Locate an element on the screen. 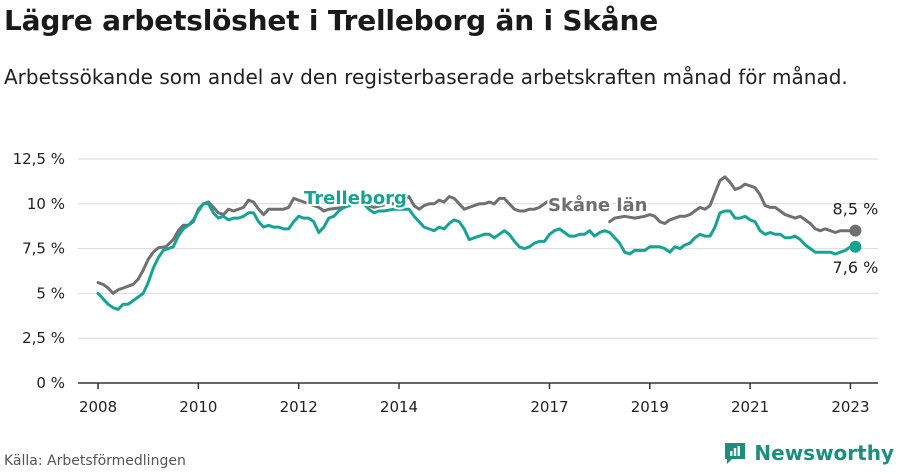 This screenshot has width=900, height=474. skane-series-label: Skåne län is located at coordinates (598, 205).